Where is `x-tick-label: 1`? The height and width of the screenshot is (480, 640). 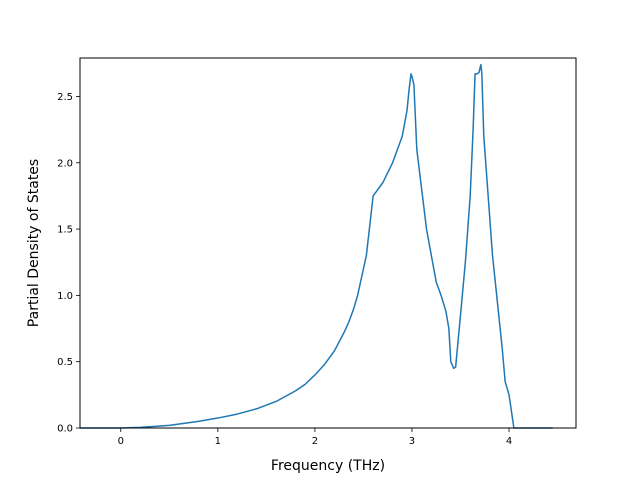 x-tick-label: 1 is located at coordinates (218, 441).